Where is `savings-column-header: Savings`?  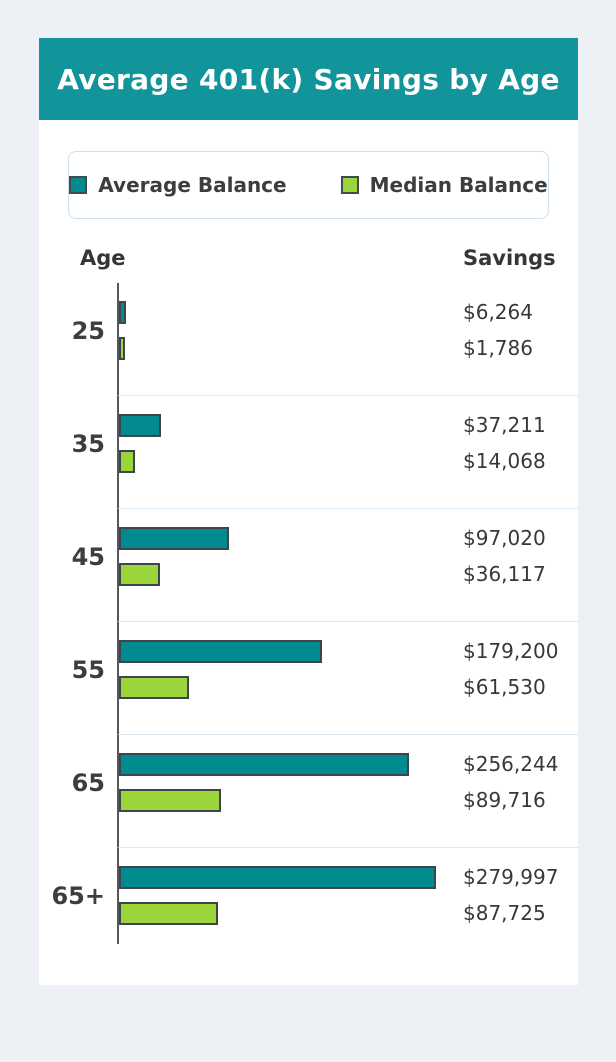
savings-column-header: Savings is located at coordinates (509, 258).